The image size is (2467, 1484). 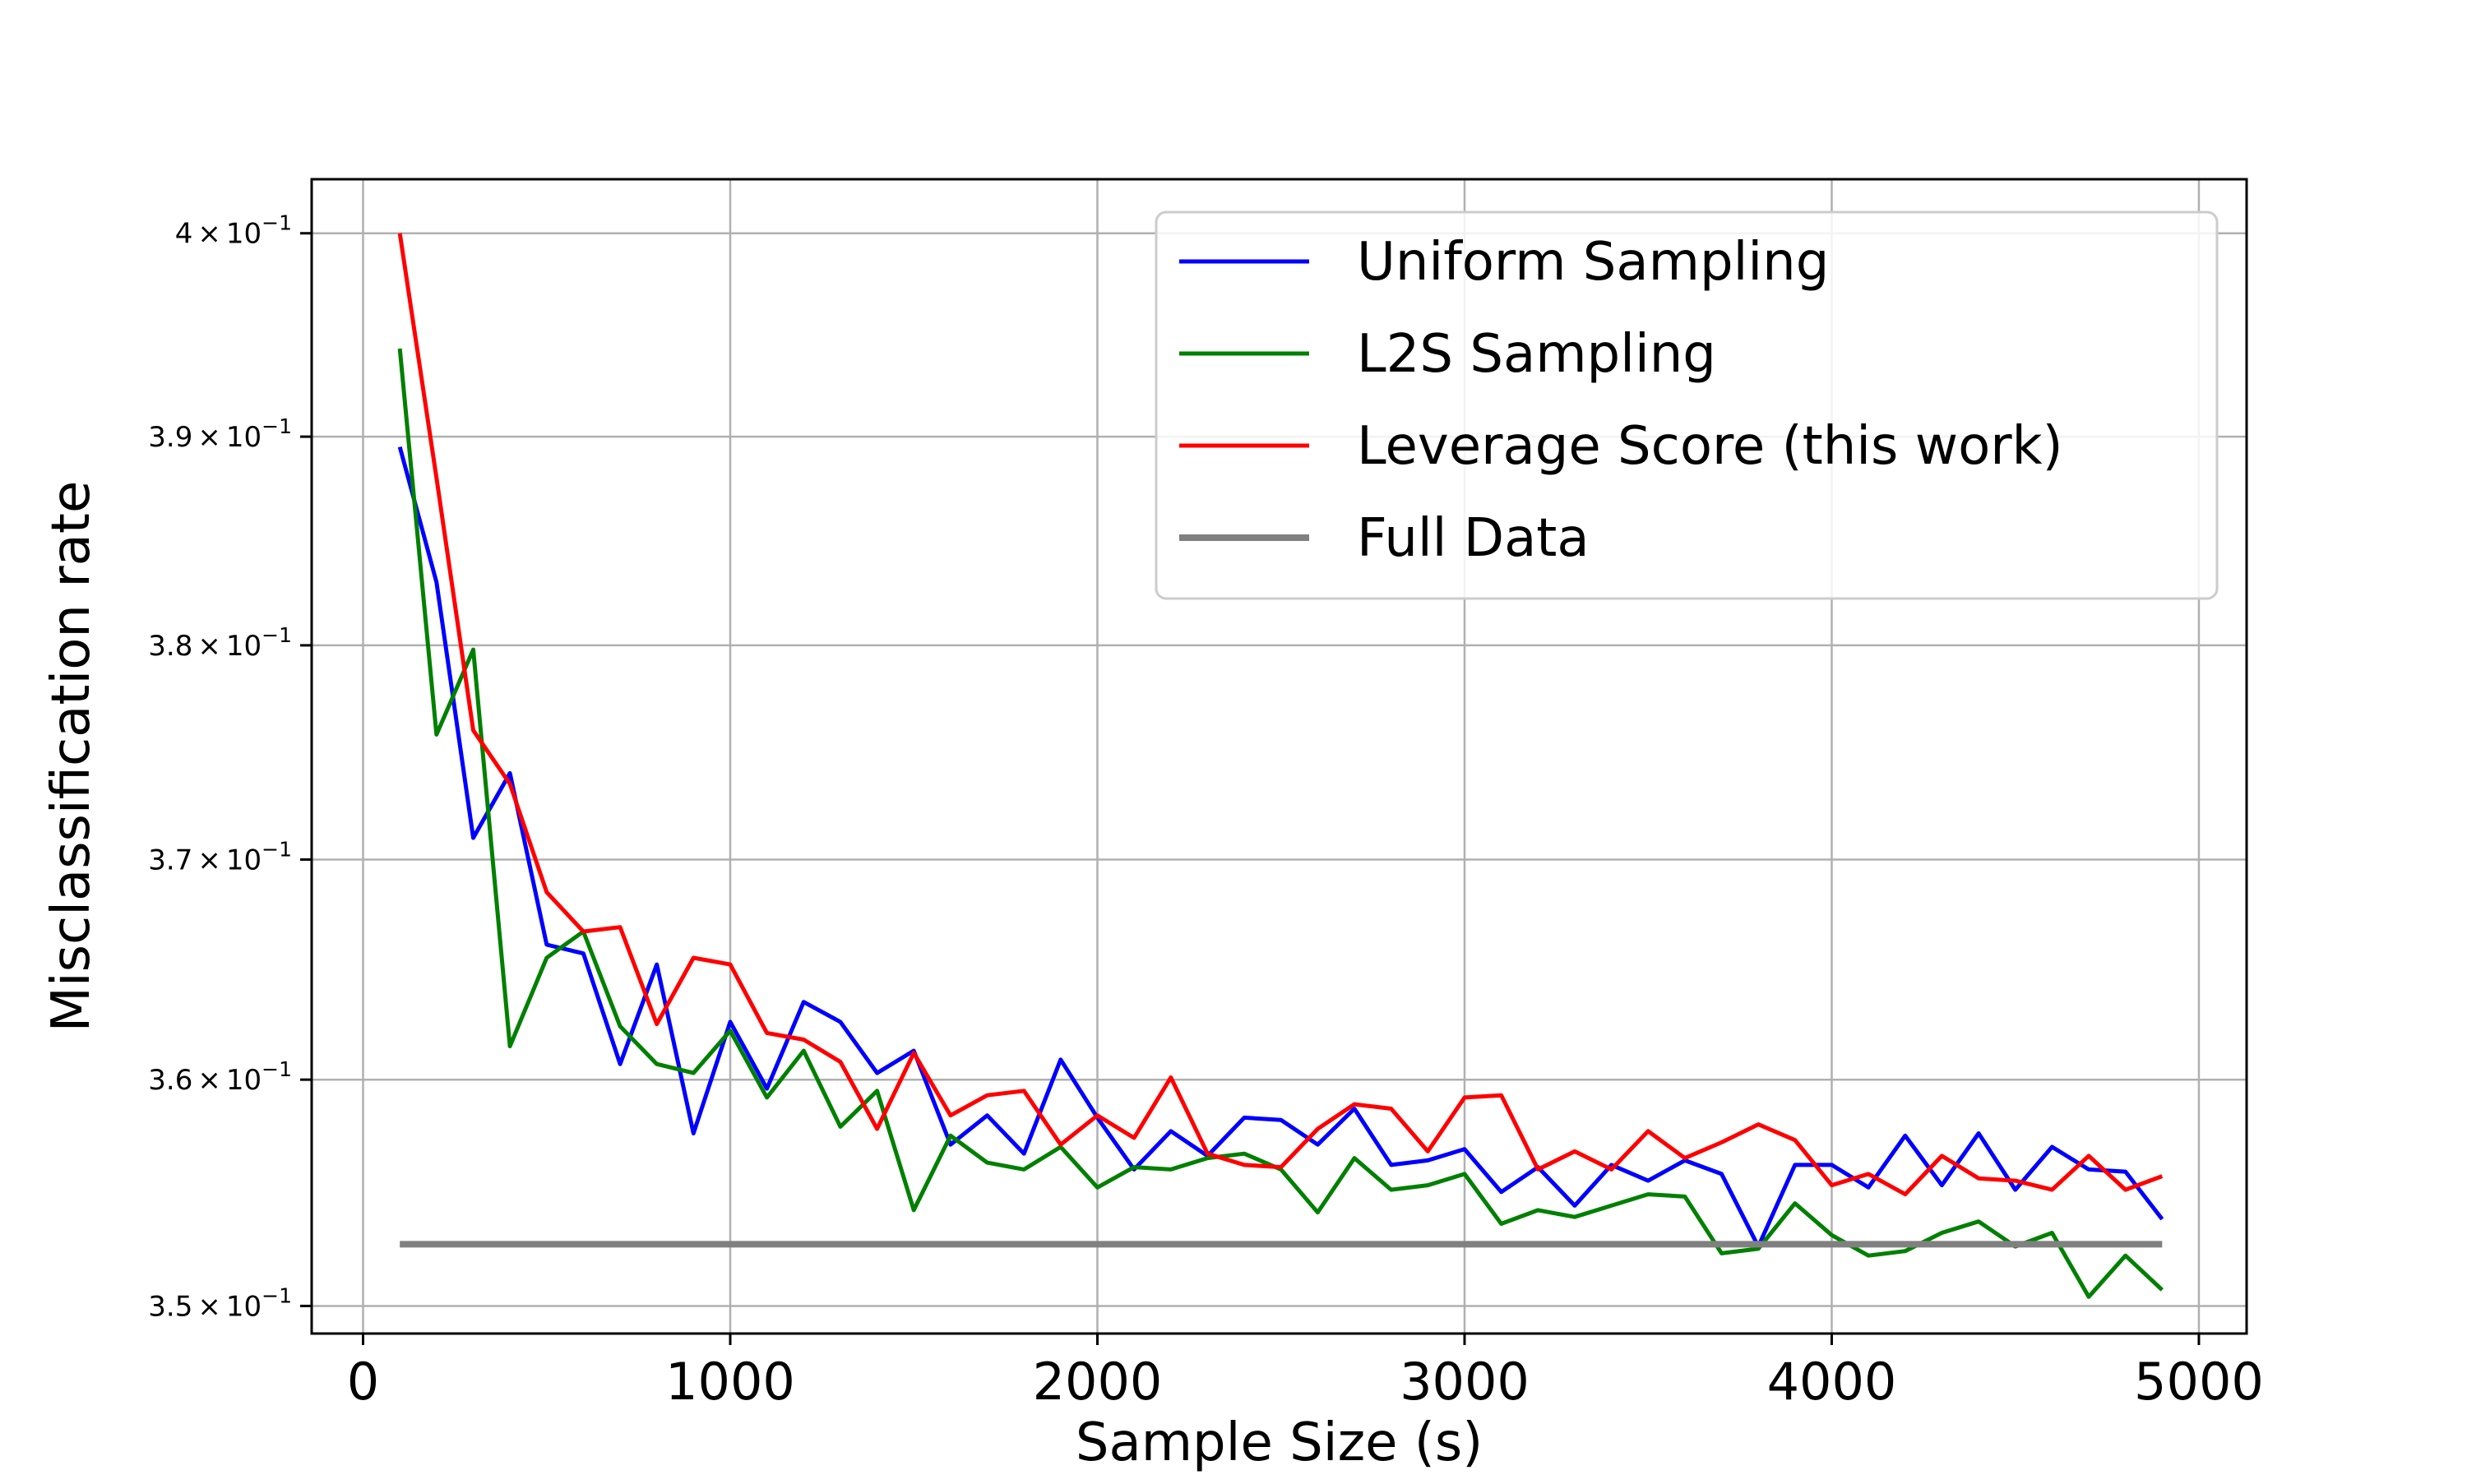 I want to click on y-axis-title: Misclassification rate, so click(x=72, y=757).